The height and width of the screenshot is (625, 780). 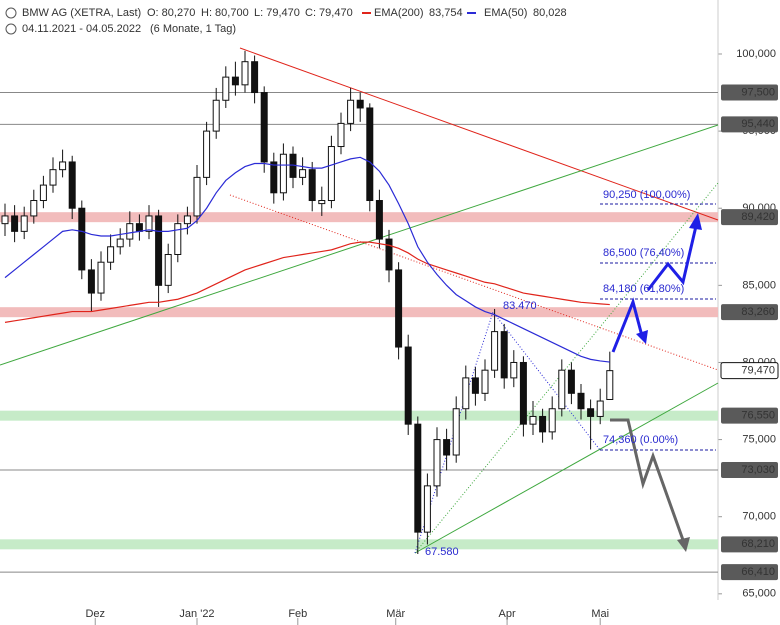 What do you see at coordinates (507, 614) in the screenshot?
I see `x-tick-label: Apr` at bounding box center [507, 614].